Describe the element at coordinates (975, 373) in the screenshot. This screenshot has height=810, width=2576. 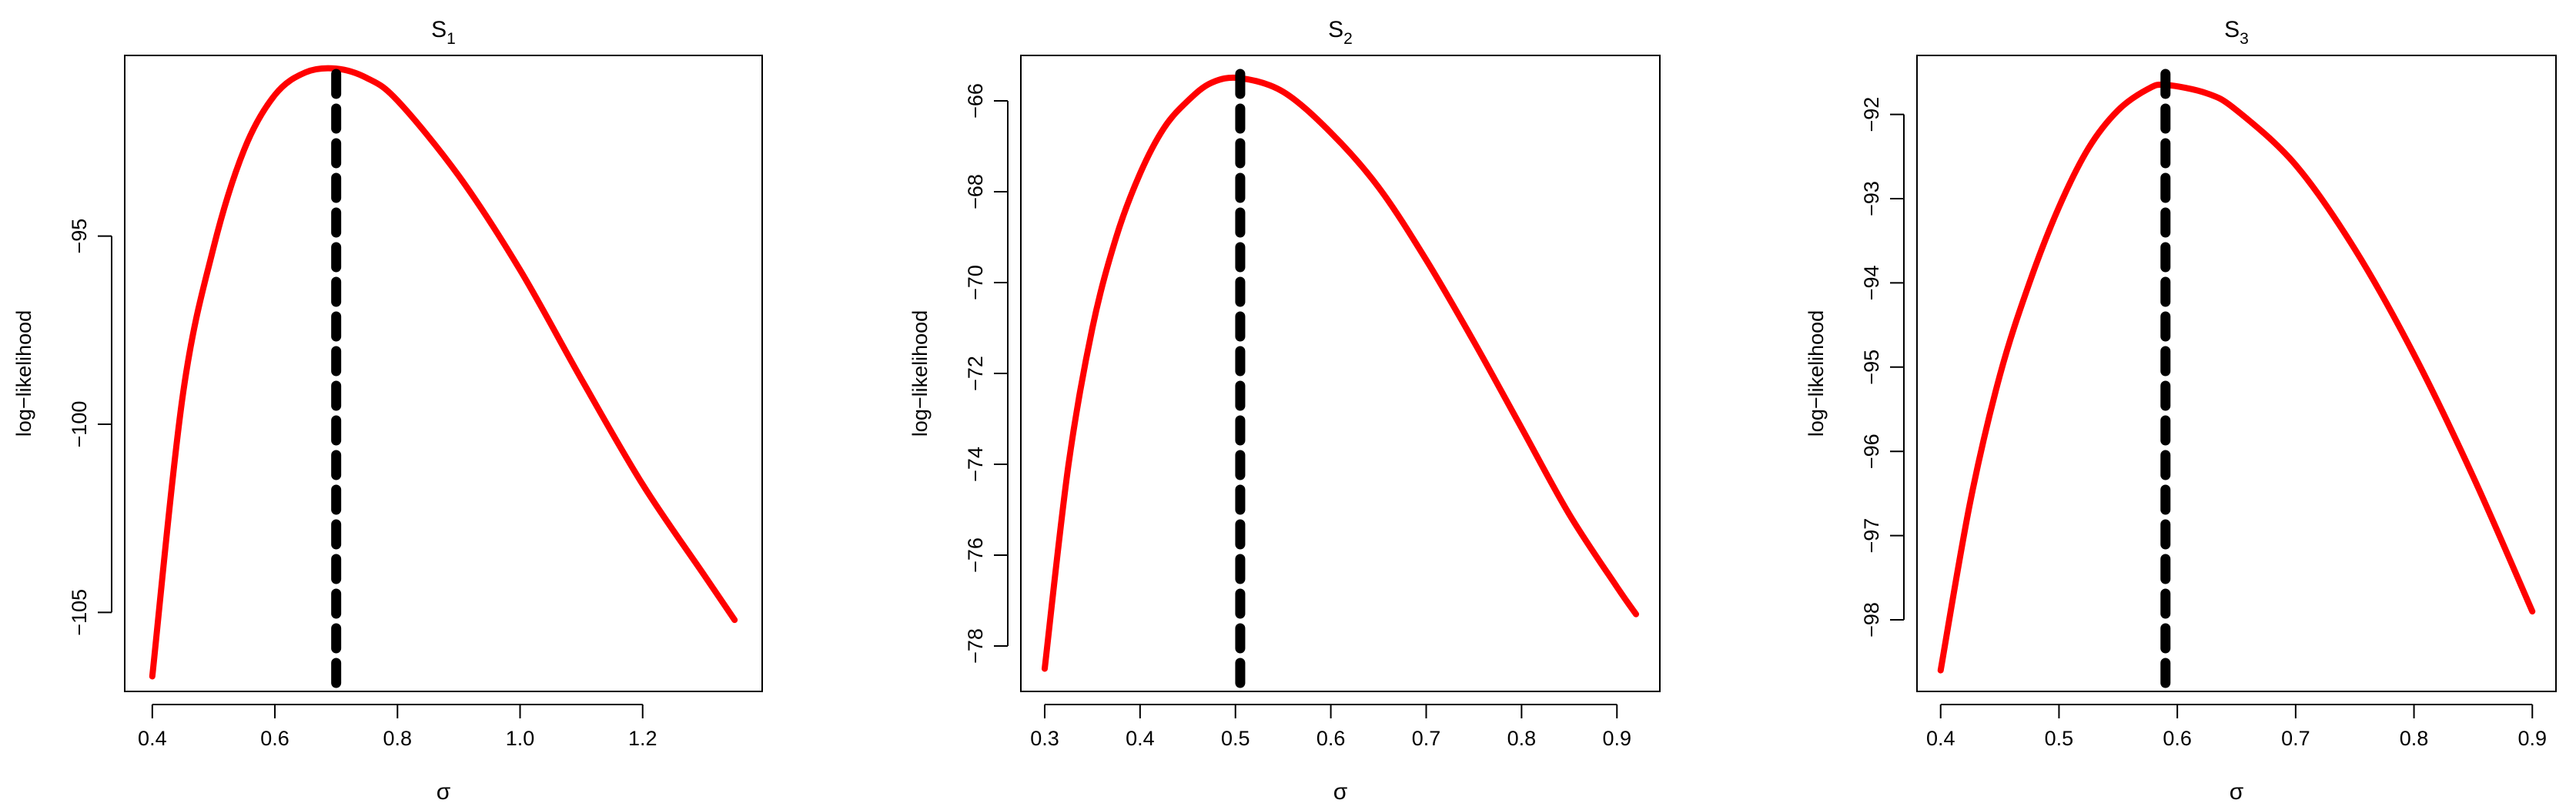
I see `y-tick-label: −72` at that location.